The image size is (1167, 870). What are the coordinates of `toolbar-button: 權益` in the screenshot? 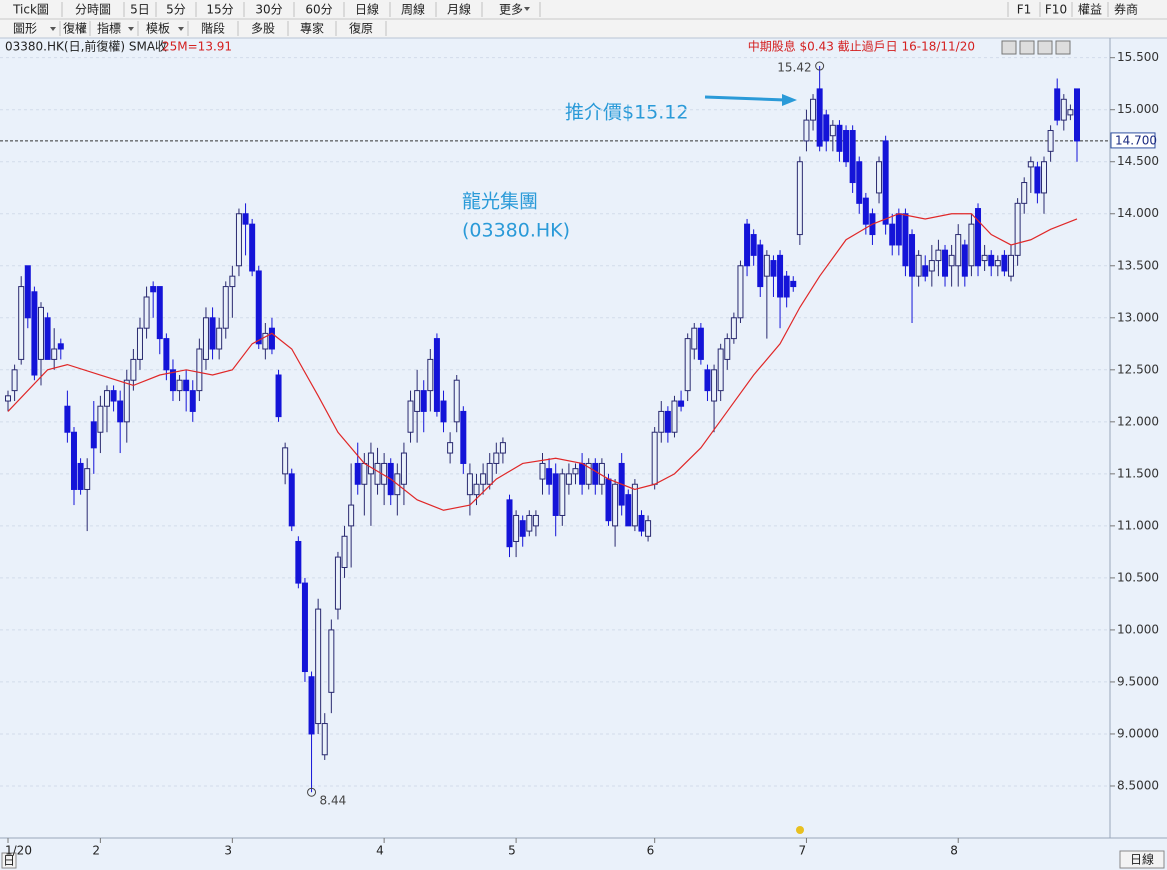 It's located at (1090, 10).